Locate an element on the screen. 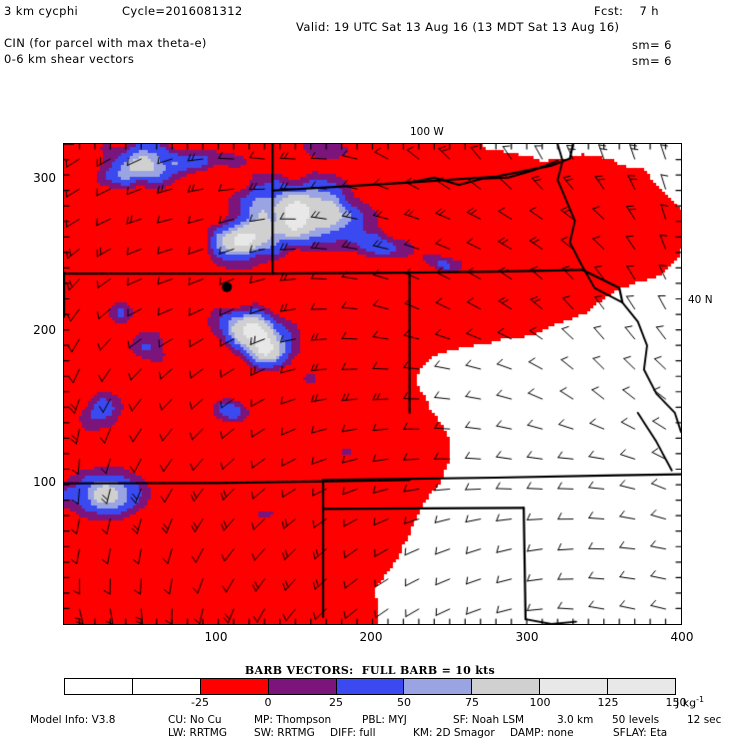  units-text: J kg is located at coordinates (686, 703).